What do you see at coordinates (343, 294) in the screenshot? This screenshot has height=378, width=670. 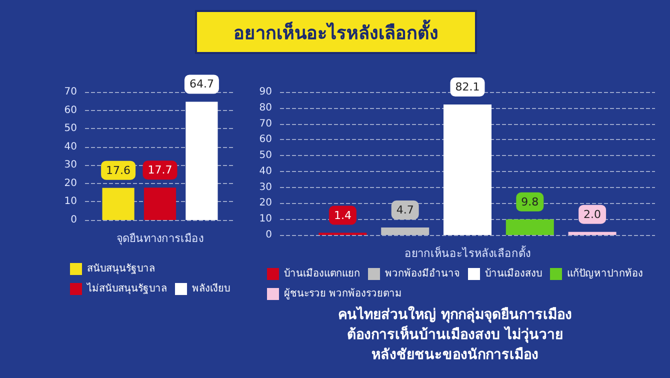 I see `legend-label: ผู้ชนะรวย พวกพ้องรวยตาม` at bounding box center [343, 294].